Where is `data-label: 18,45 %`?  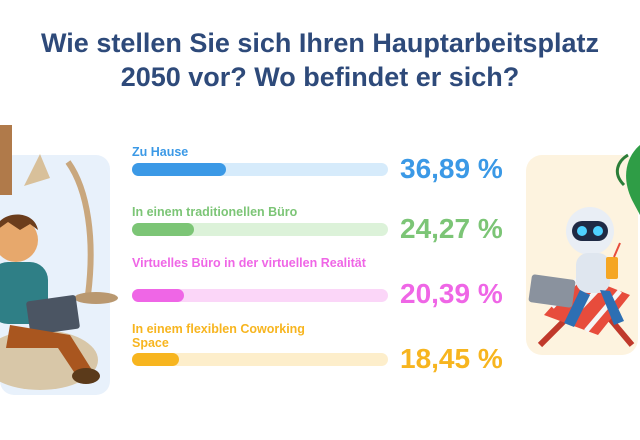 data-label: 18,45 % is located at coordinates (451, 358).